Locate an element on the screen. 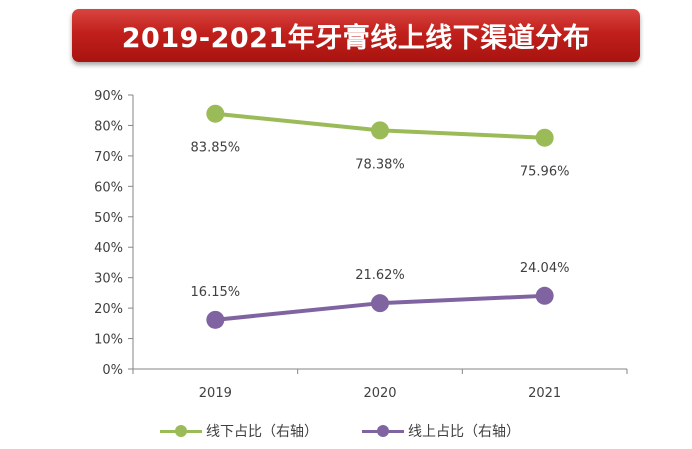 Image resolution: width=692 pixels, height=449 pixels. legend-item-offline: 线下占比（右轴） is located at coordinates (239, 431).